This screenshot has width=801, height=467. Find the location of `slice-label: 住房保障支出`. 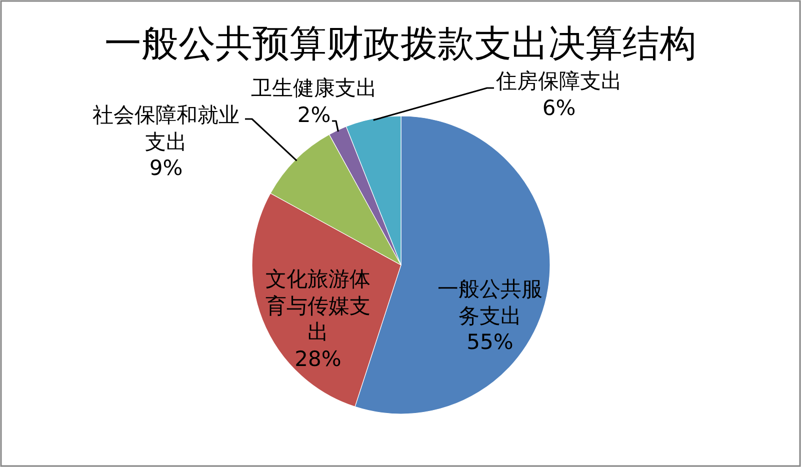

slice-label: 住房保障支出 is located at coordinates (559, 81).